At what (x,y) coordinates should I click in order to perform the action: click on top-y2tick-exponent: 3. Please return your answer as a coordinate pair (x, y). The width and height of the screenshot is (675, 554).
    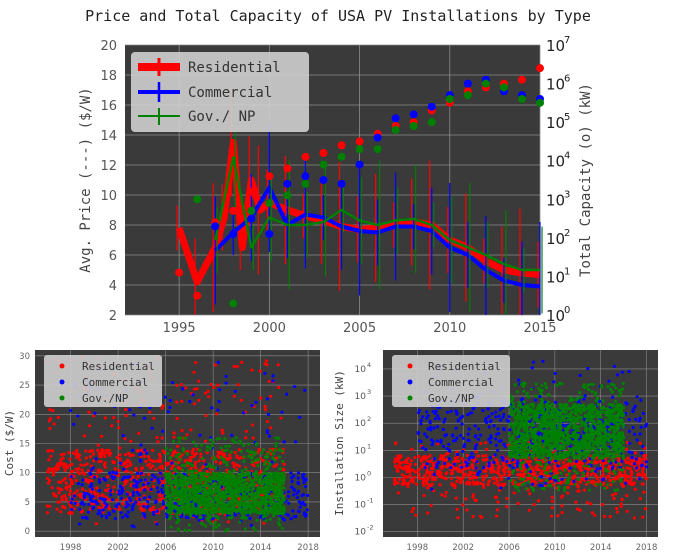
    Looking at the image, I should click on (567, 194).